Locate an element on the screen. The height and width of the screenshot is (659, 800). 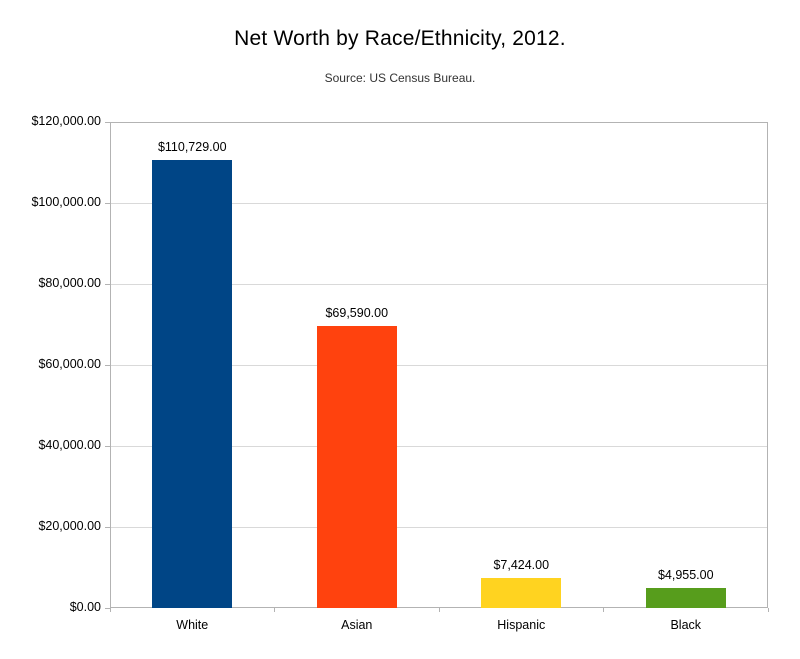
chart-title: Net Worth by Race/Ethnicity, 2012. is located at coordinates (400, 38).